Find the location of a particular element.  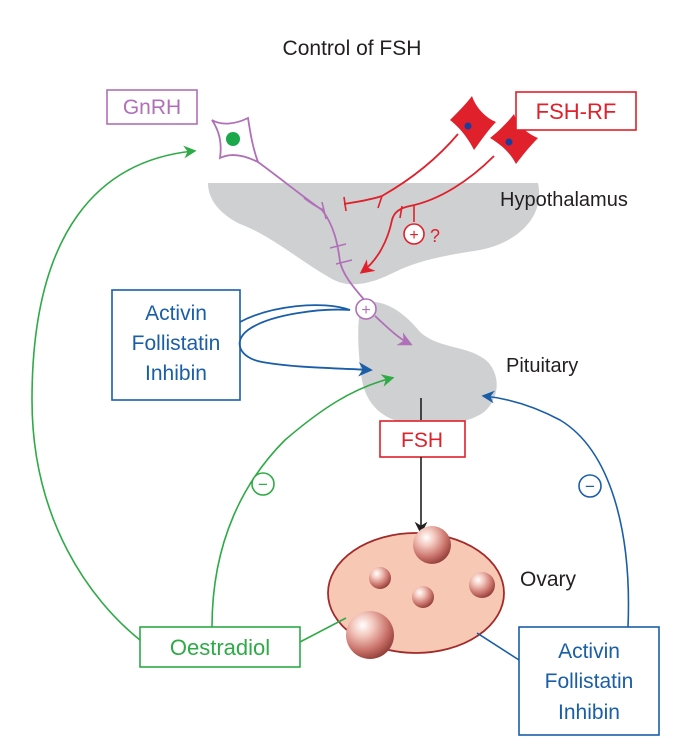

oestradiol-inhibition-symbol is located at coordinates (263, 484).